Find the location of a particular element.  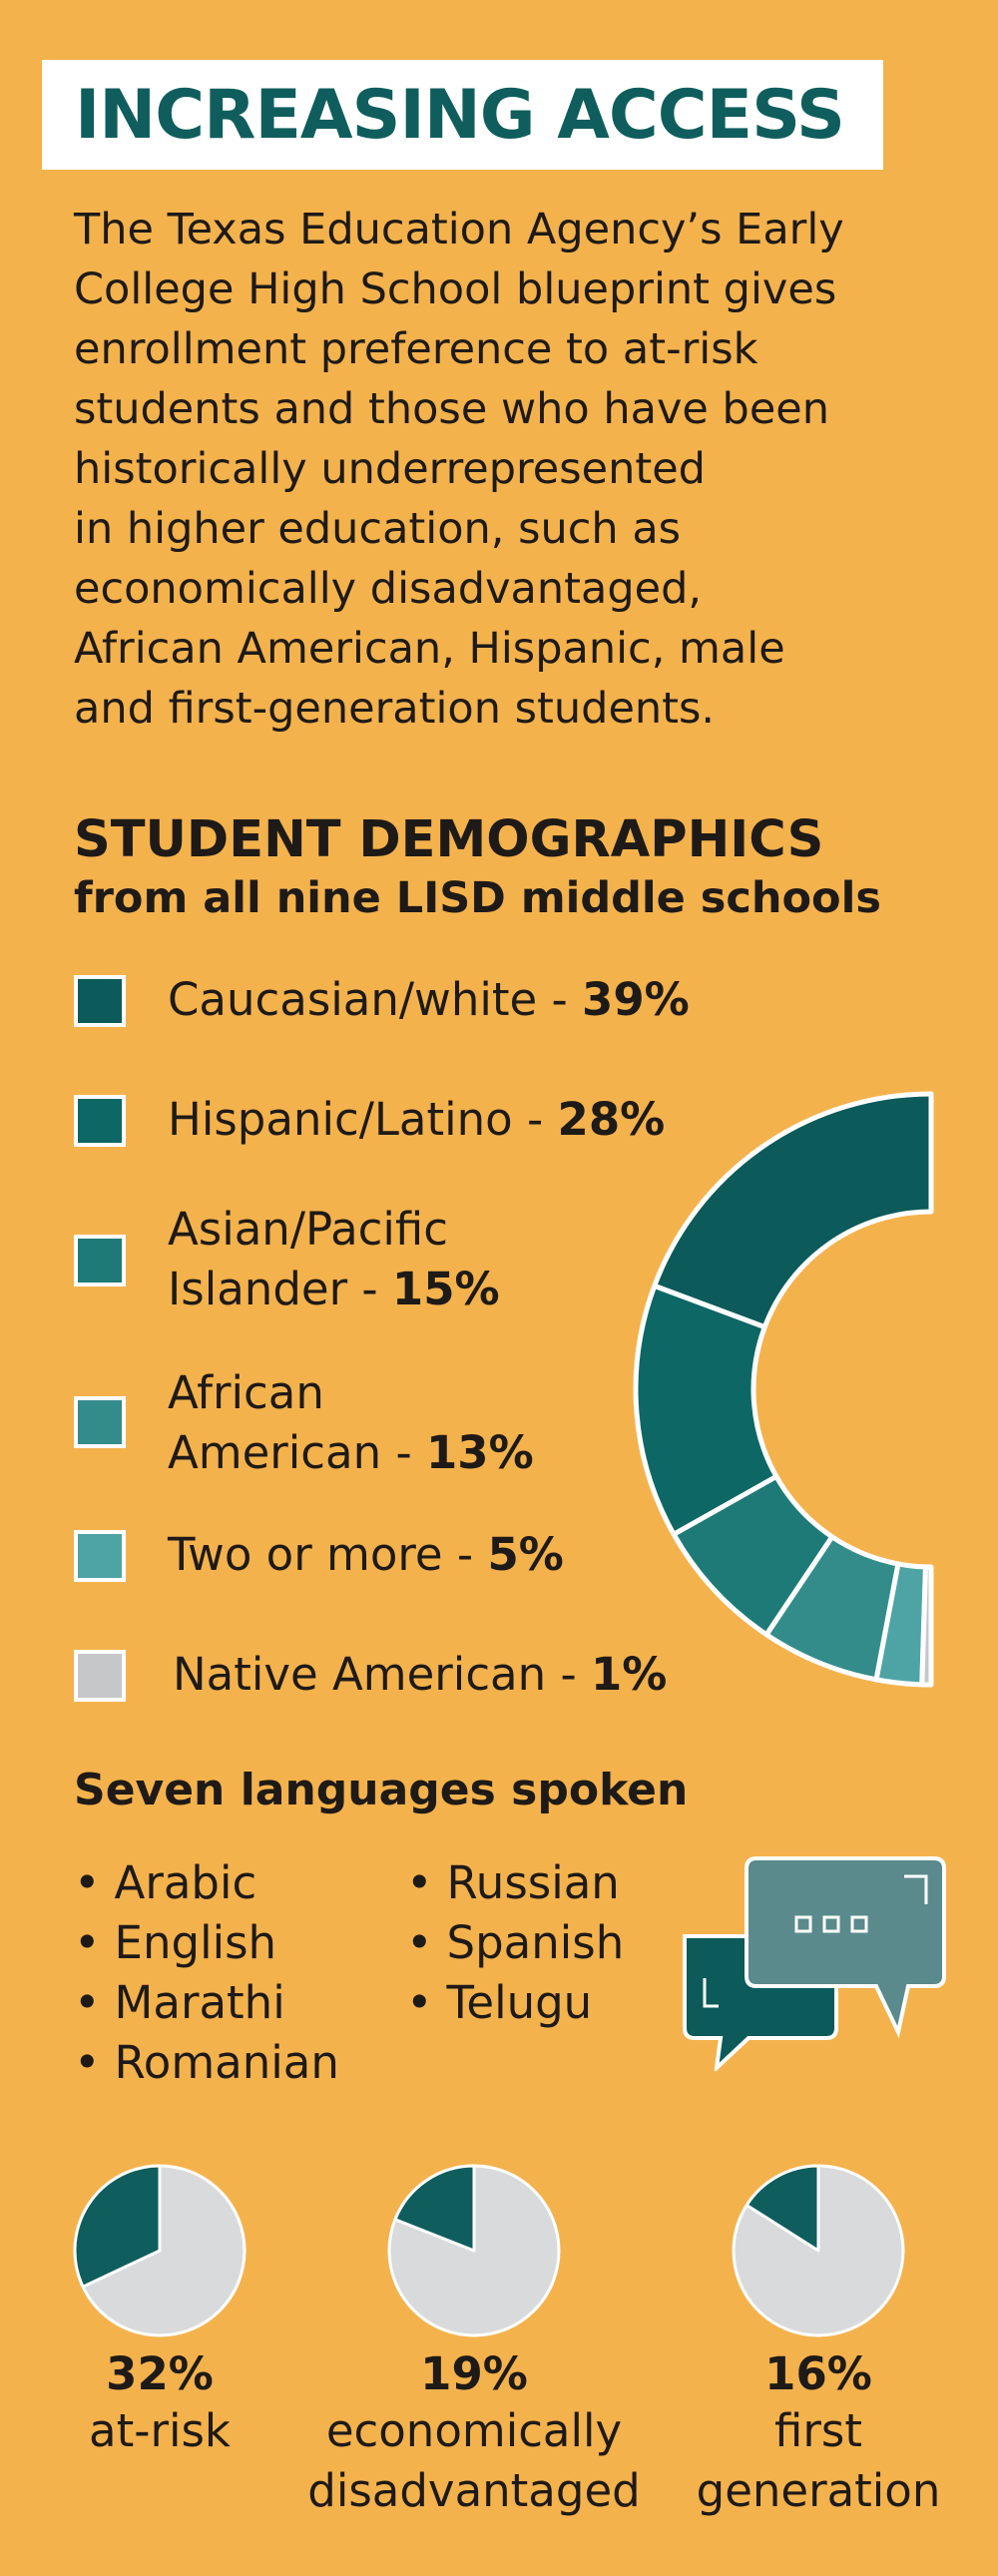

stat-label: at-risk is located at coordinates (164, 2431).